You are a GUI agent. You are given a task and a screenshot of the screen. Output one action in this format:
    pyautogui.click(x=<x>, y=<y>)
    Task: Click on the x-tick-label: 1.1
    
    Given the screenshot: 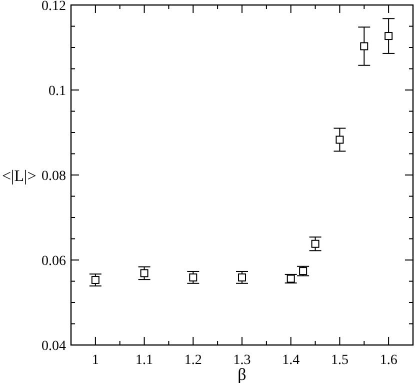 What is the action you would take?
    pyautogui.click(x=145, y=360)
    